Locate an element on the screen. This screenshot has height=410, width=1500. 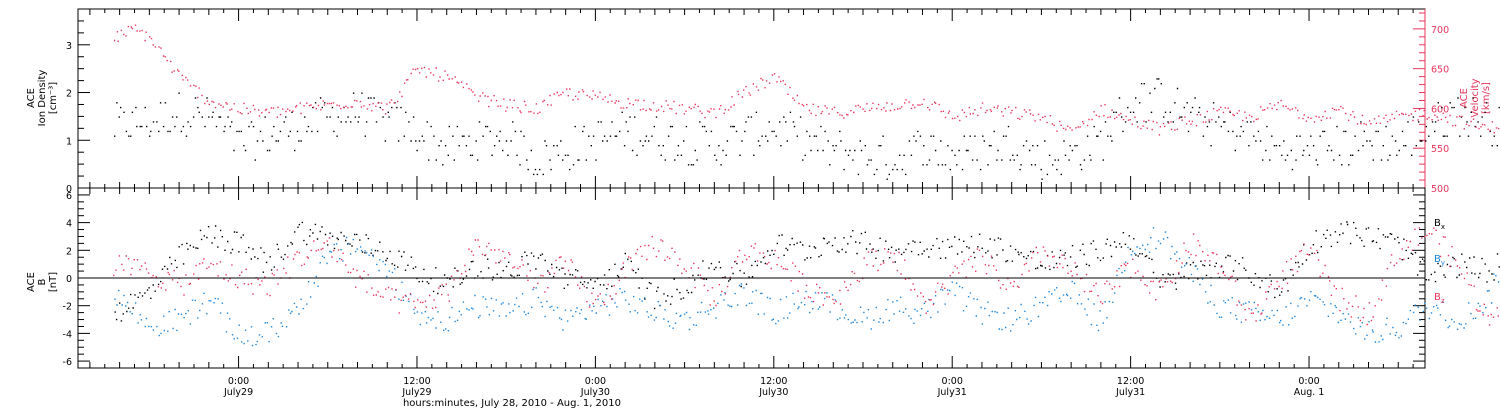
right-tick-label: 500 is located at coordinates (1440, 189).